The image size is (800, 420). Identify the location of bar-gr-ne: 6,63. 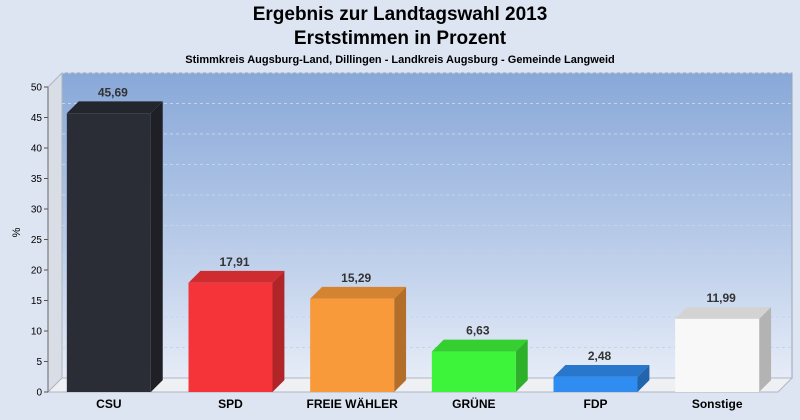
(479, 358).